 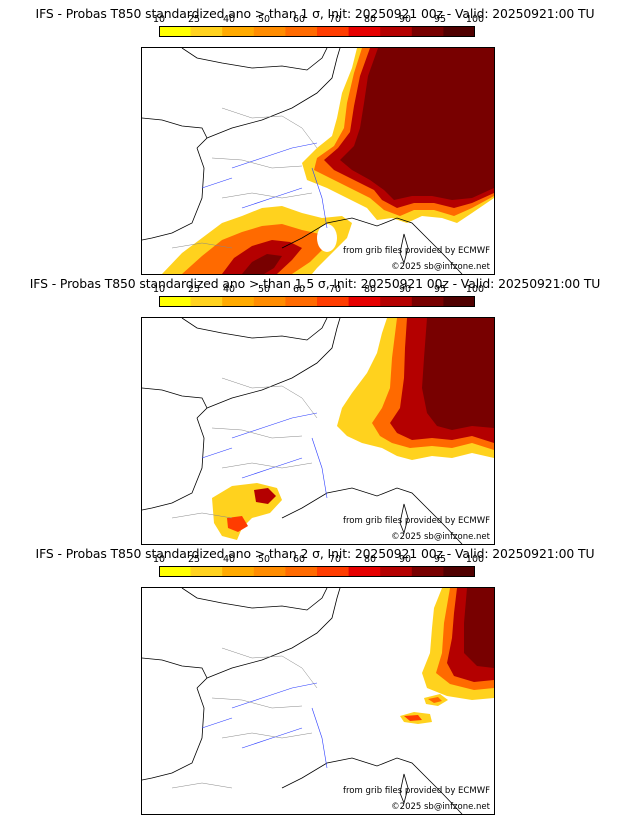 I want to click on coastline-biscay, so click(x=173, y=194).